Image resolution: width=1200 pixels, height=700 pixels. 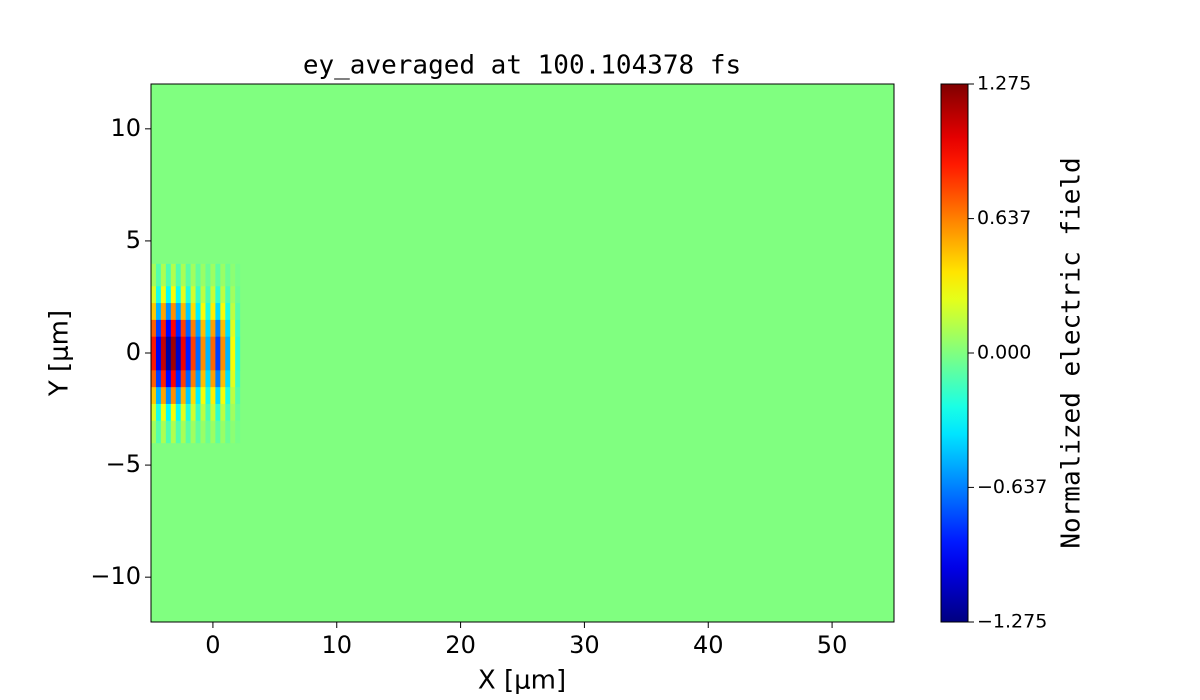 I want to click on chart-title: ey_averaged at 100.104378 fs, so click(x=522, y=66).